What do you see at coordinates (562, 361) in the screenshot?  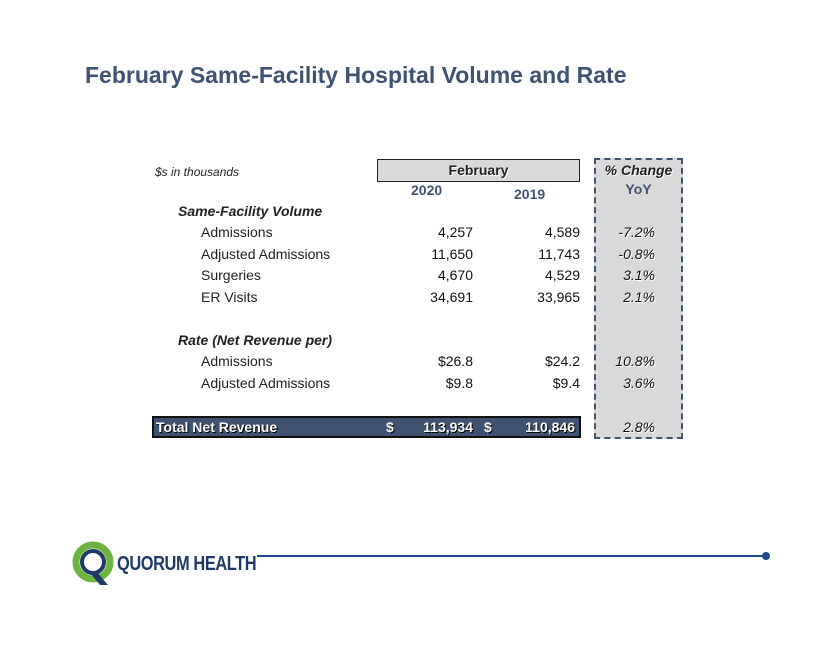 I see `value-2019: $24.2` at bounding box center [562, 361].